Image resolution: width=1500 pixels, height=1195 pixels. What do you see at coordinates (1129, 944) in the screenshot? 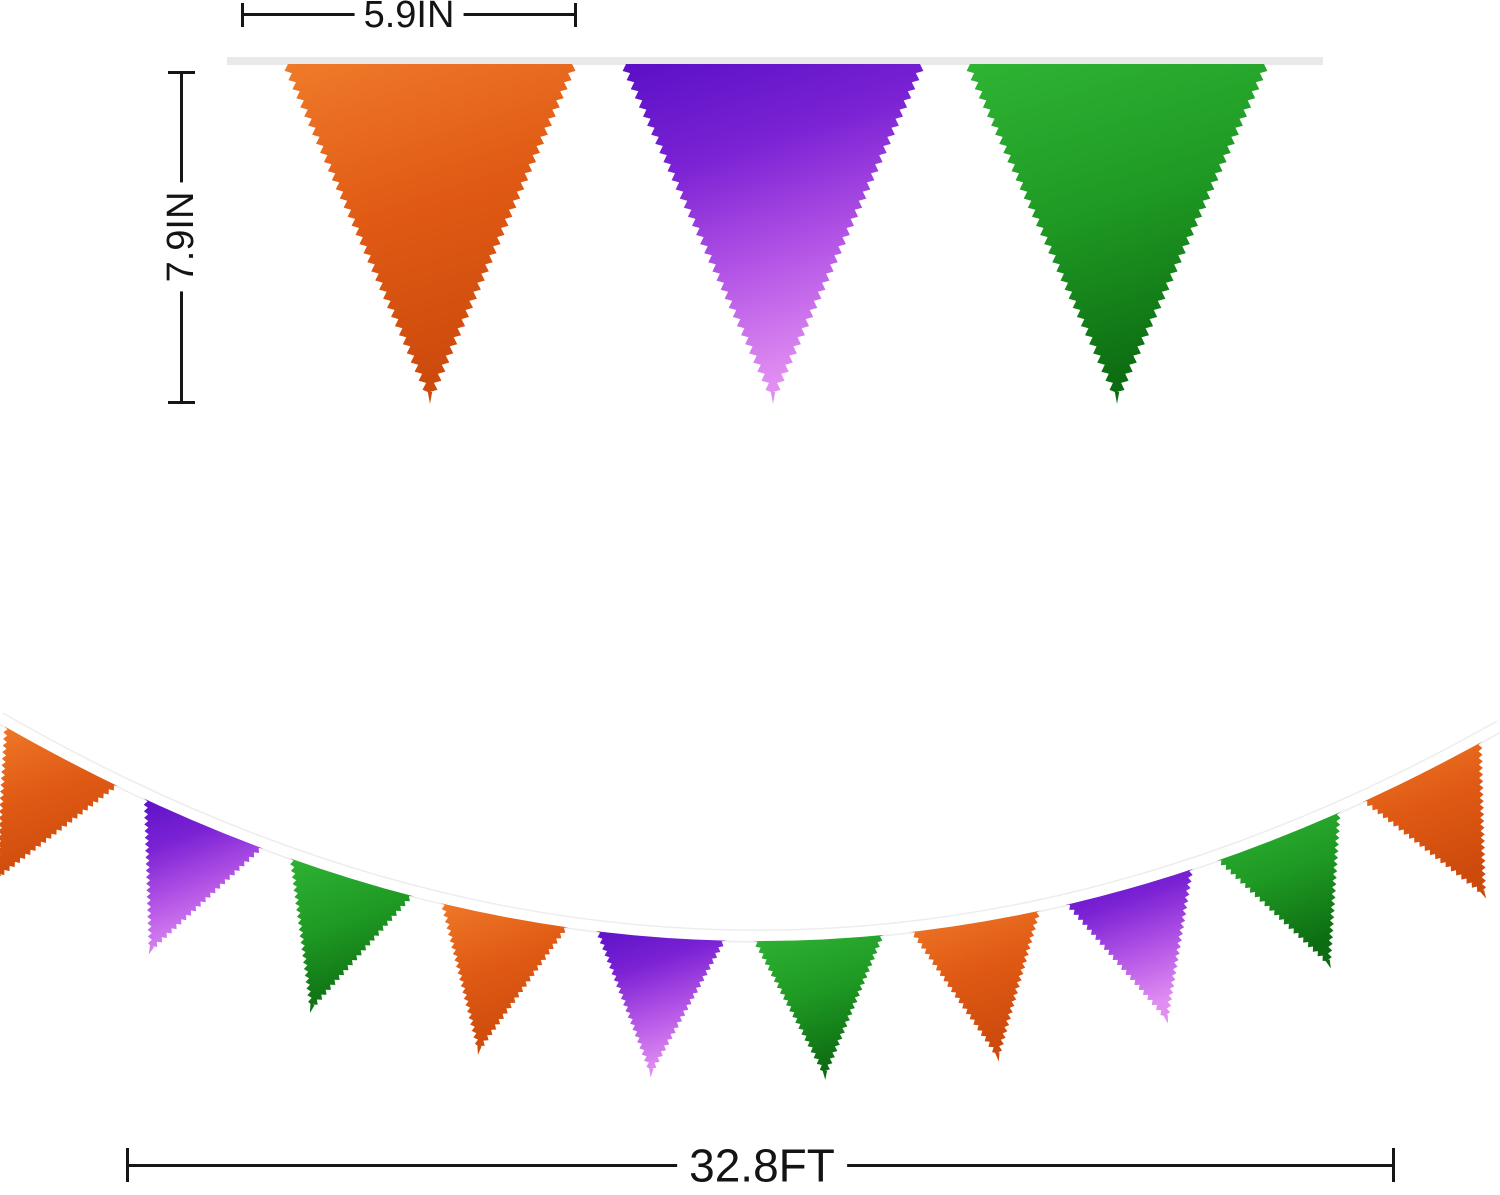
I see `pennant-small-8-purple` at bounding box center [1129, 944].